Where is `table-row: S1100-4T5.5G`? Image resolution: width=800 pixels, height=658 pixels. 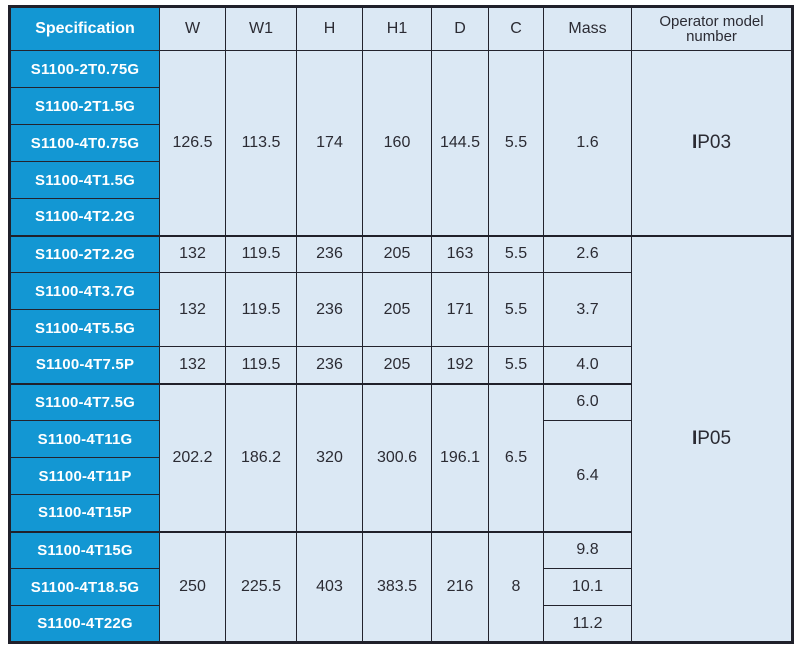 table-row: S1100-4T5.5G is located at coordinates (401, 328).